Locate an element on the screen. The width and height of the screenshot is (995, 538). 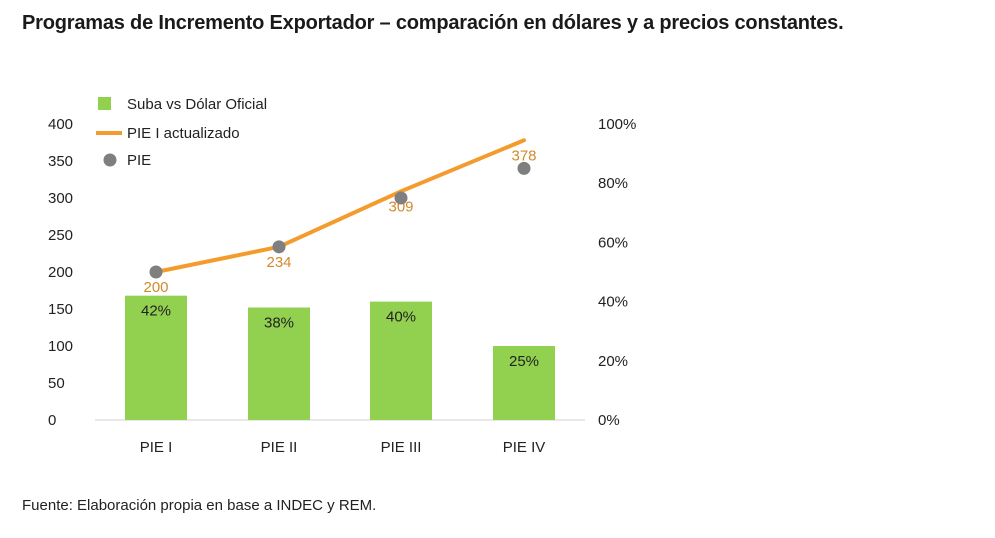
legend-label: Suba vs Dólar Oficial is located at coordinates (197, 104).